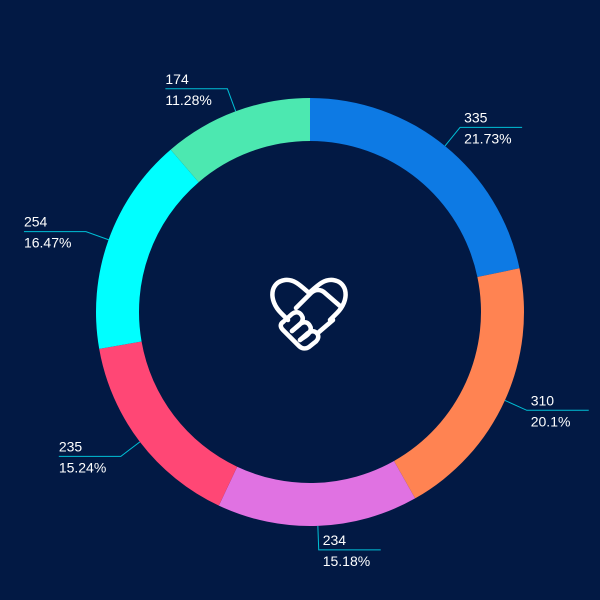 The width and height of the screenshot is (600, 600). I want to click on value-label-4: 254, so click(36, 222).